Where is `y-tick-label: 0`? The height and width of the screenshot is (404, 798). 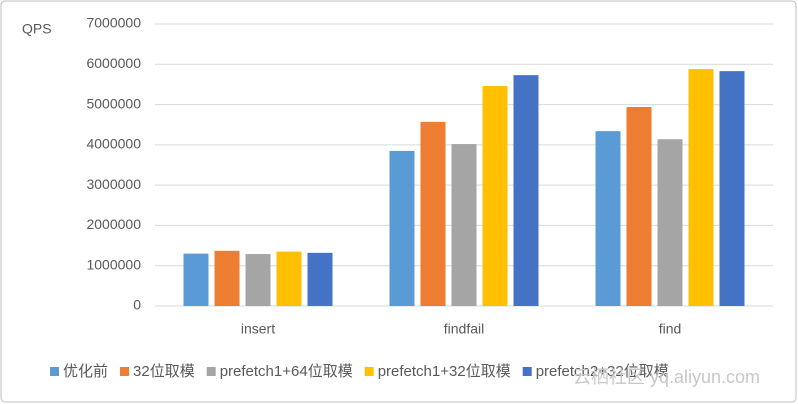
y-tick-label: 0 is located at coordinates (137, 305).